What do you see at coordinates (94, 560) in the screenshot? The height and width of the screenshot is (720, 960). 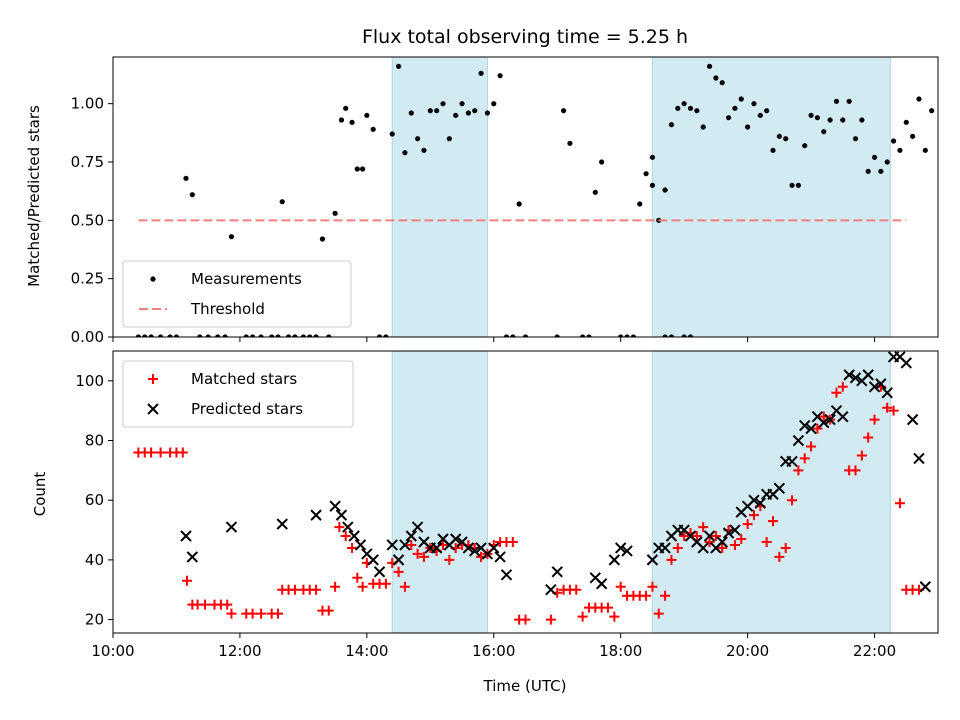 I see `y-tick-label: 40` at bounding box center [94, 560].